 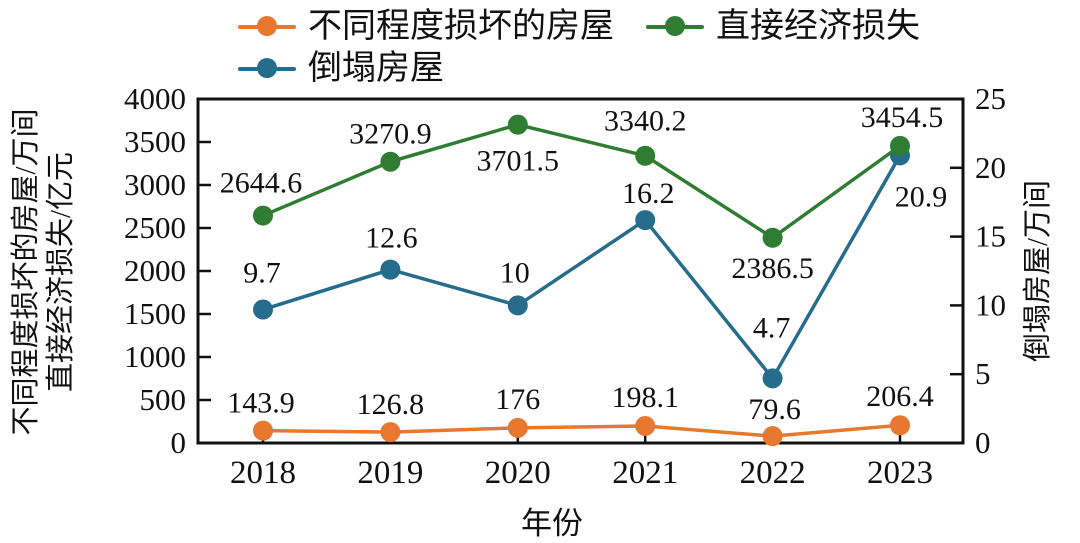 What do you see at coordinates (990, 236) in the screenshot?
I see `y-right-tick-label: 15` at bounding box center [990, 236].